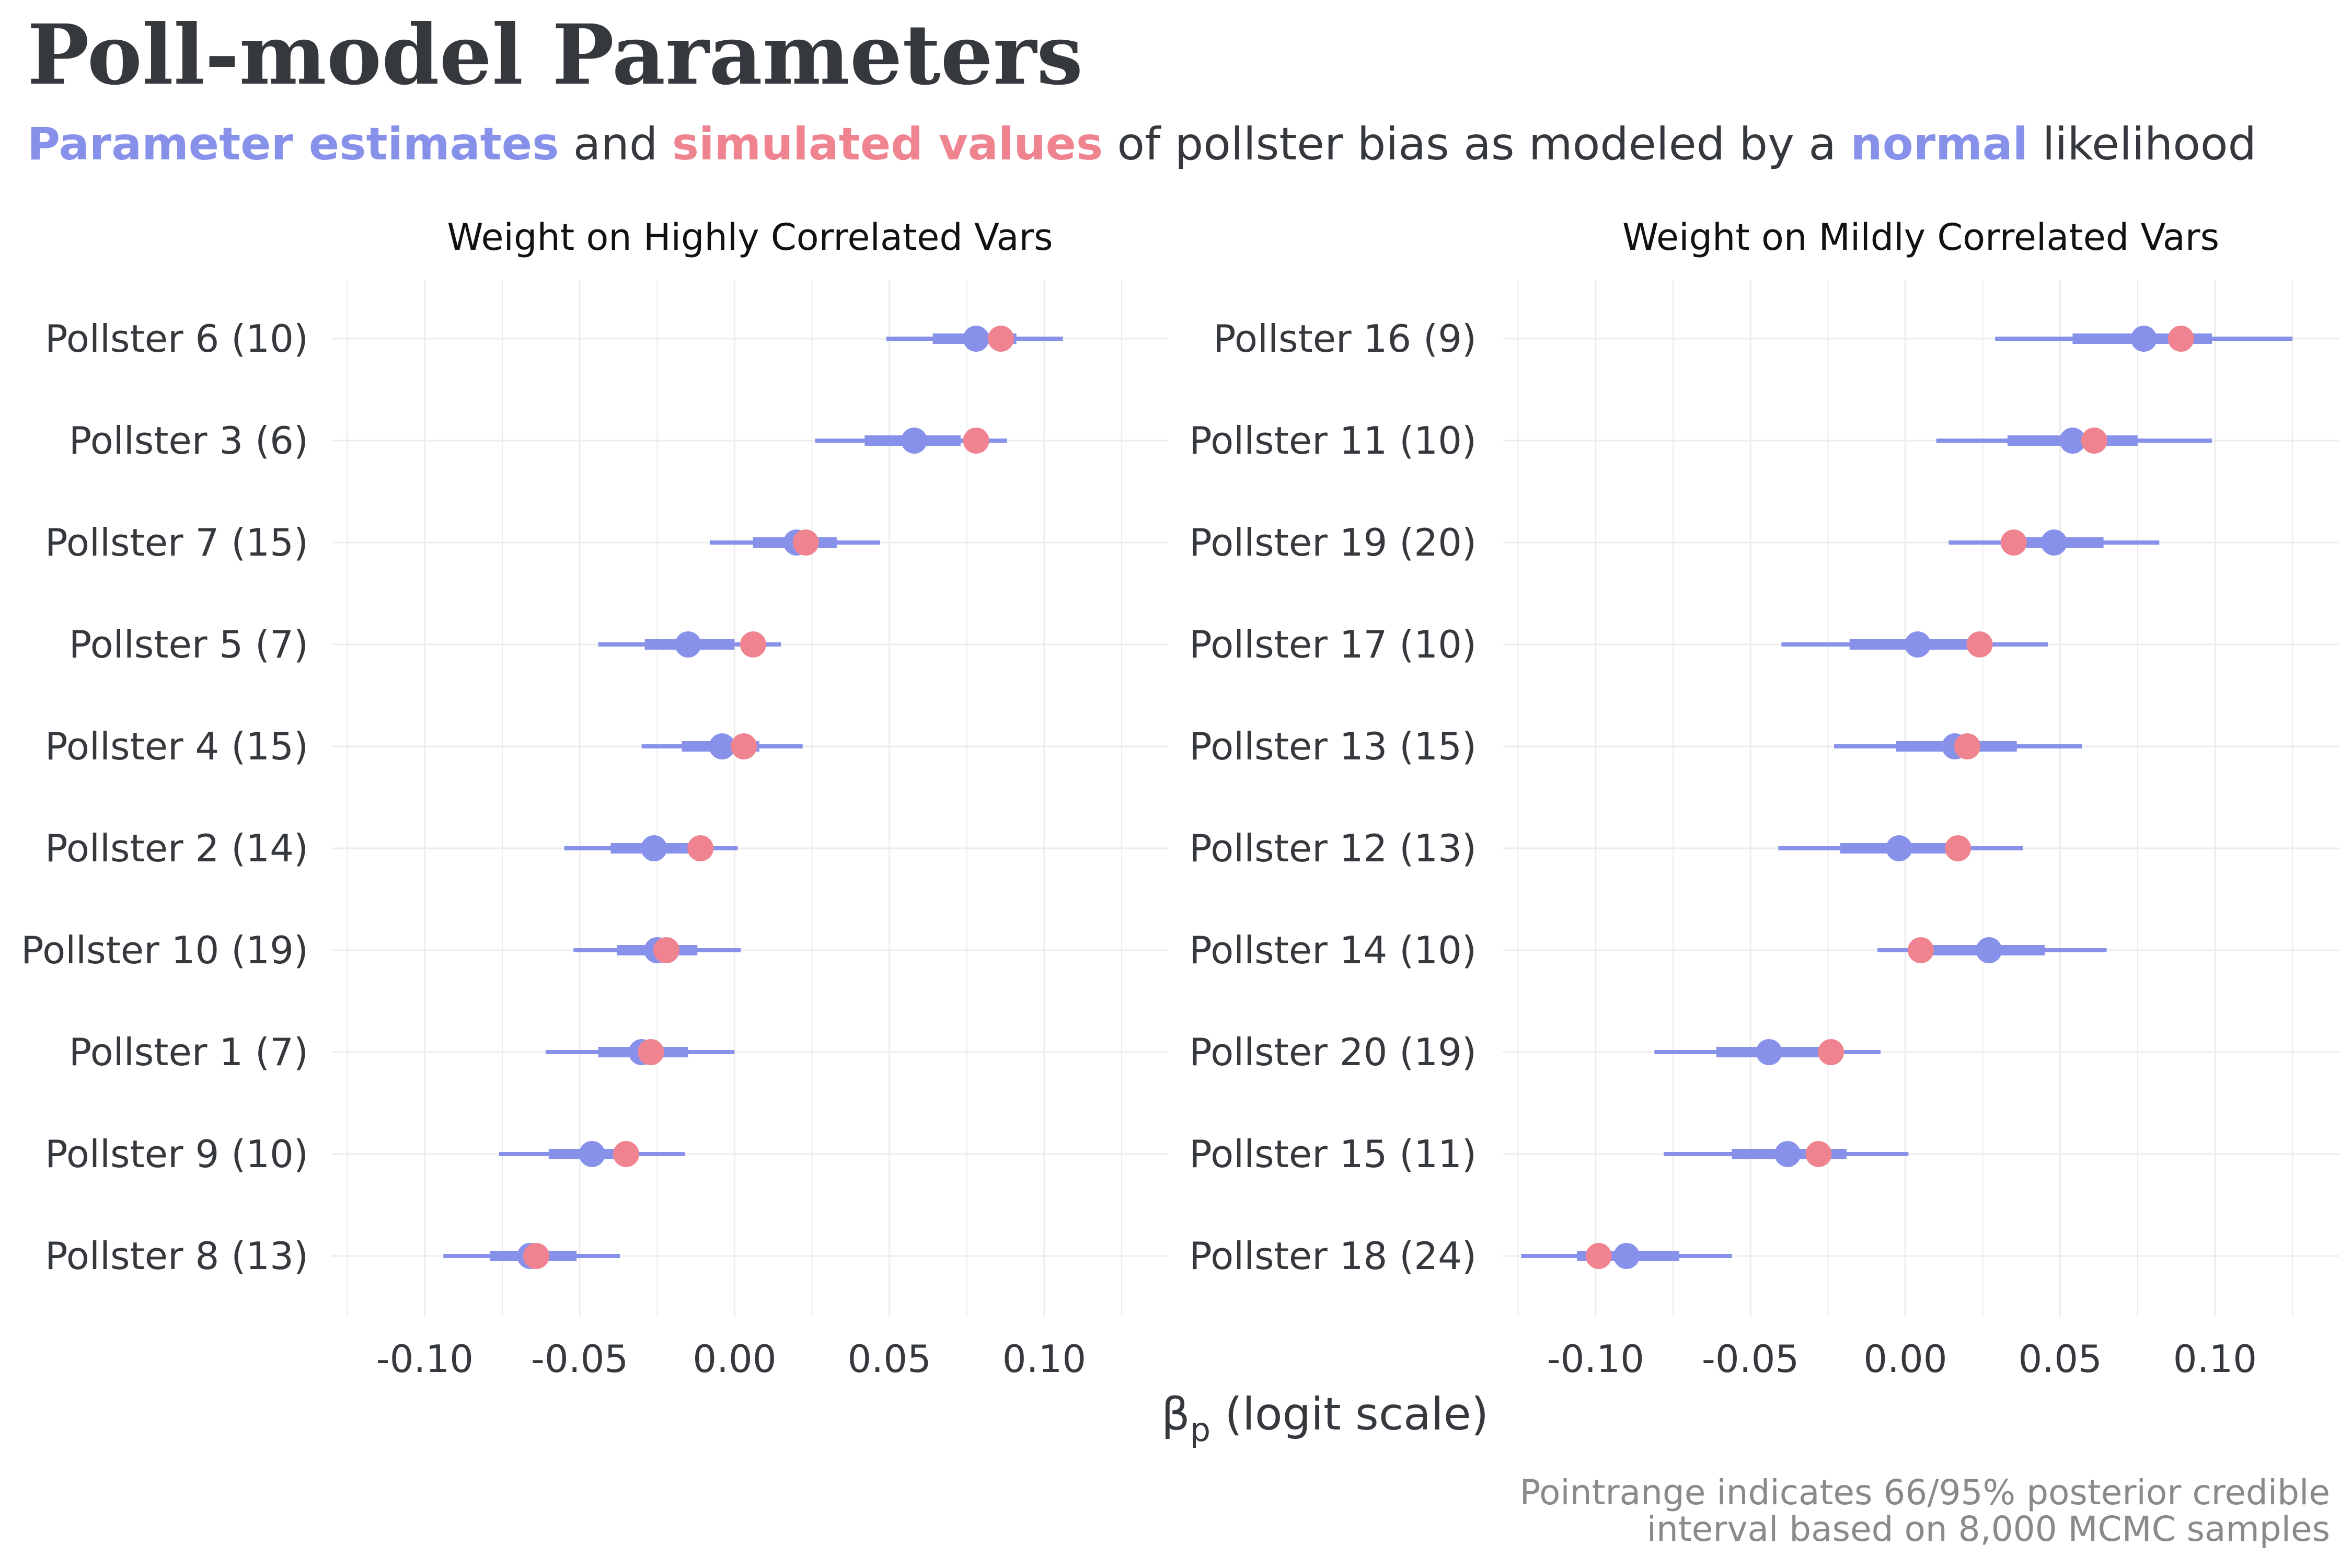 The image size is (2352, 1568). Describe the element at coordinates (2142, 144) in the screenshot. I see `subtitle-text-3: likelihood` at that location.